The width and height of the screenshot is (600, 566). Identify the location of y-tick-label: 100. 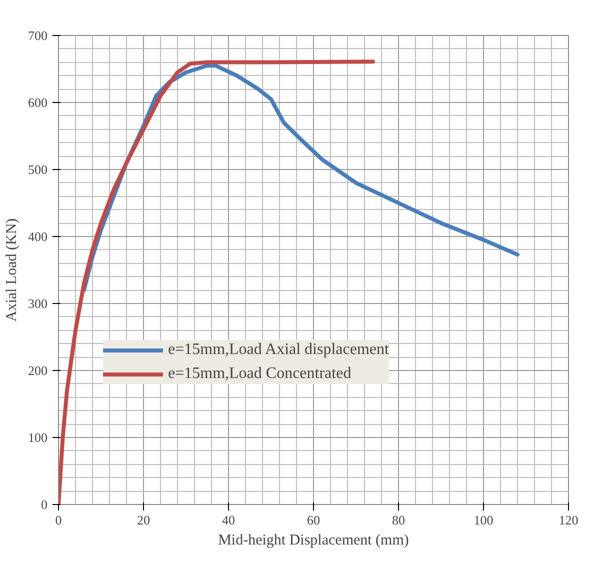
(38, 437).